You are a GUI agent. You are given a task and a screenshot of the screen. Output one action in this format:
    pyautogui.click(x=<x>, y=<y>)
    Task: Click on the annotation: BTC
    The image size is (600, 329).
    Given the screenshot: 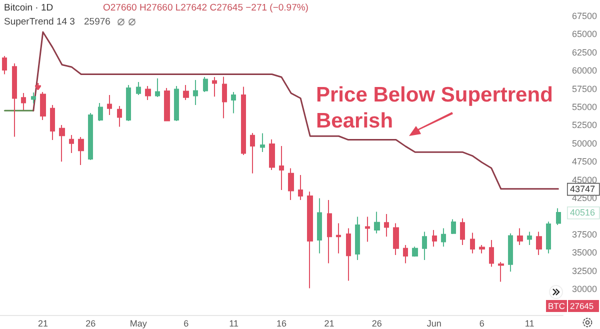 What is the action you would take?
    pyautogui.click(x=556, y=306)
    